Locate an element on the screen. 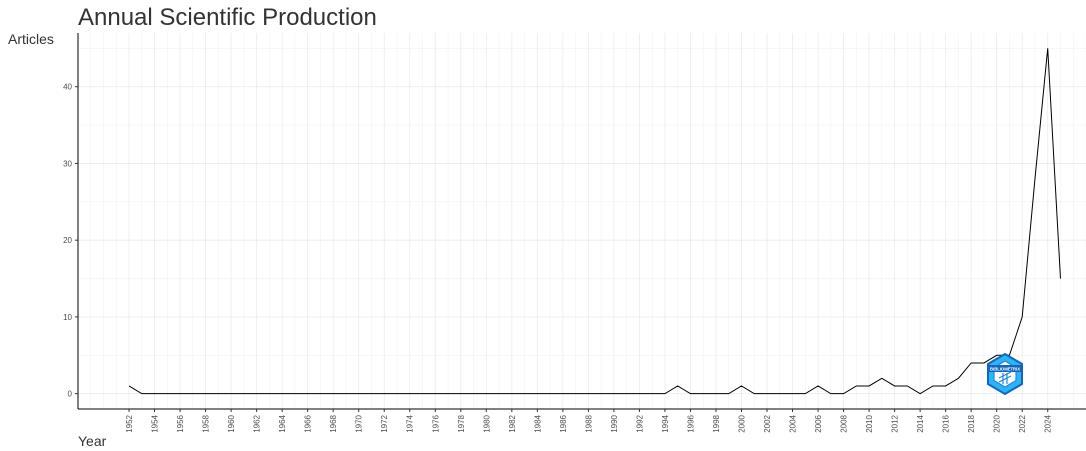 This screenshot has width=1086, height=451. y-tick-labels: 0 10 20 30 40 is located at coordinates (70, 241).